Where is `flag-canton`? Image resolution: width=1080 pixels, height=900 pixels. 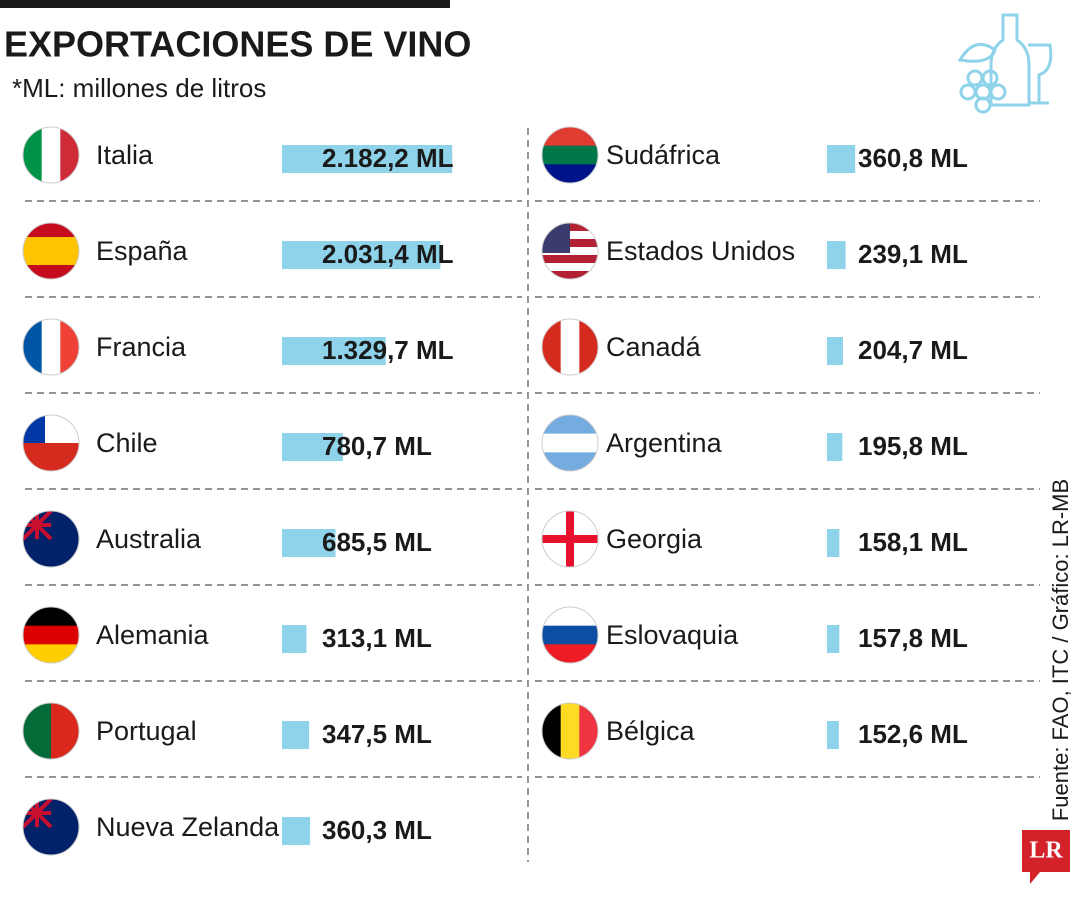
flag-canton is located at coordinates (556, 238).